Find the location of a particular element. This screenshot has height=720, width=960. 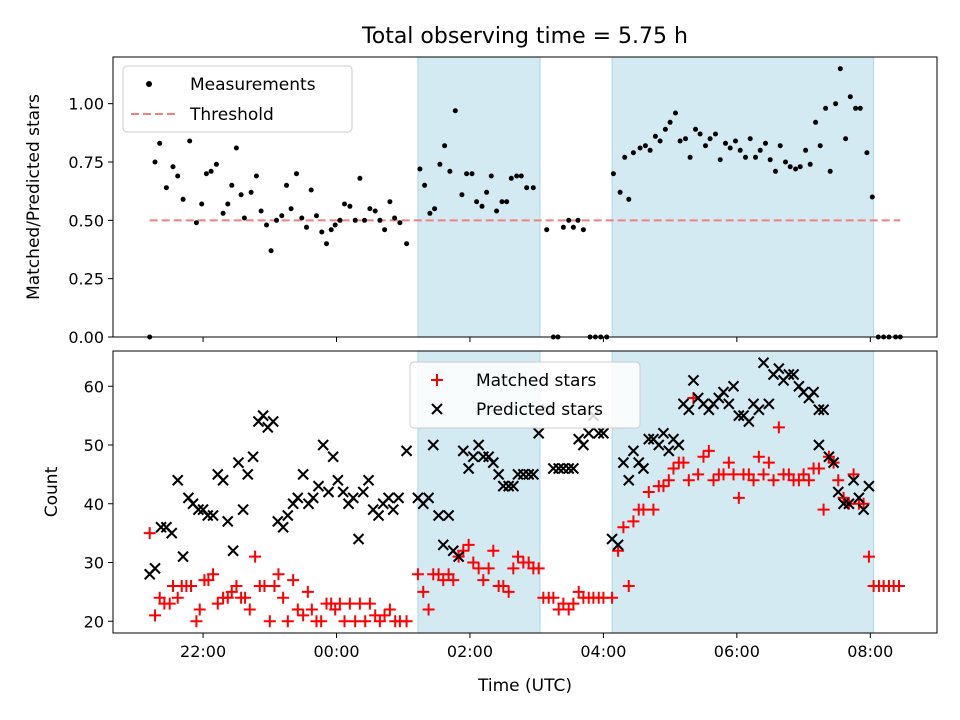

top-ytick-label: 0.25 is located at coordinates (86, 279).